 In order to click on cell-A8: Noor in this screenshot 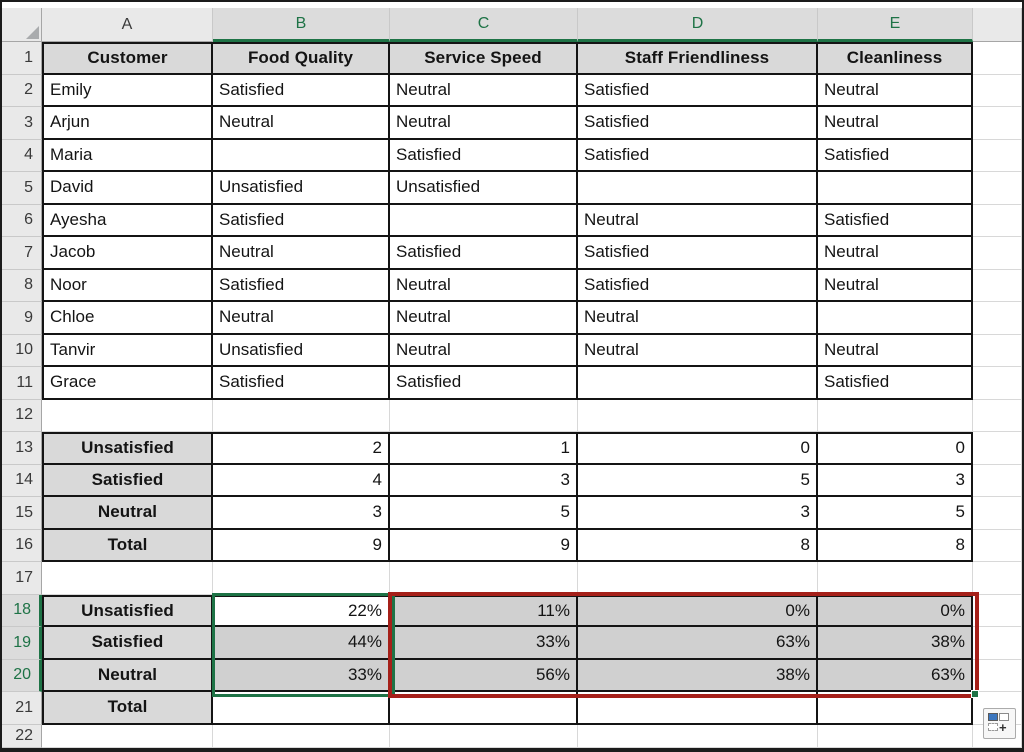, I will do `click(127, 285)`.